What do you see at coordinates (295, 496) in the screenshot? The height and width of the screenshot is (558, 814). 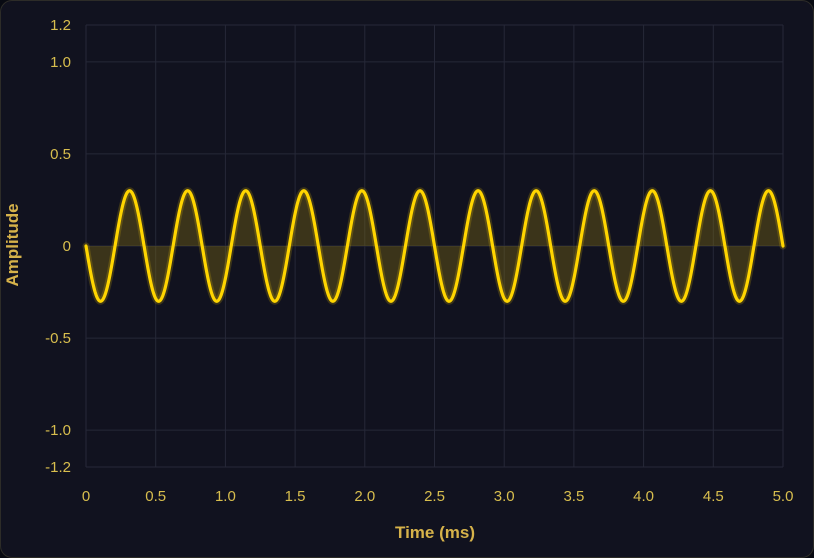 I see `x-tick-label: 1.5` at bounding box center [295, 496].